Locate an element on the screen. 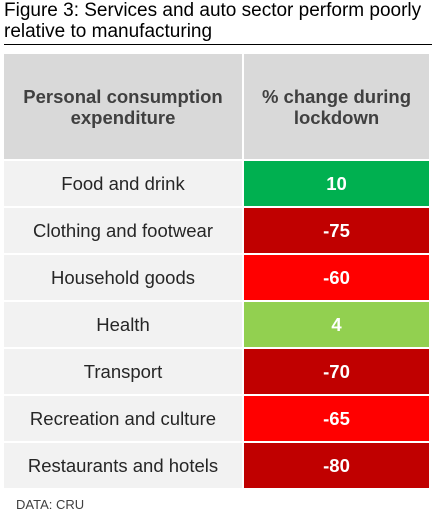  table-row: Health 4 is located at coordinates (216, 325).